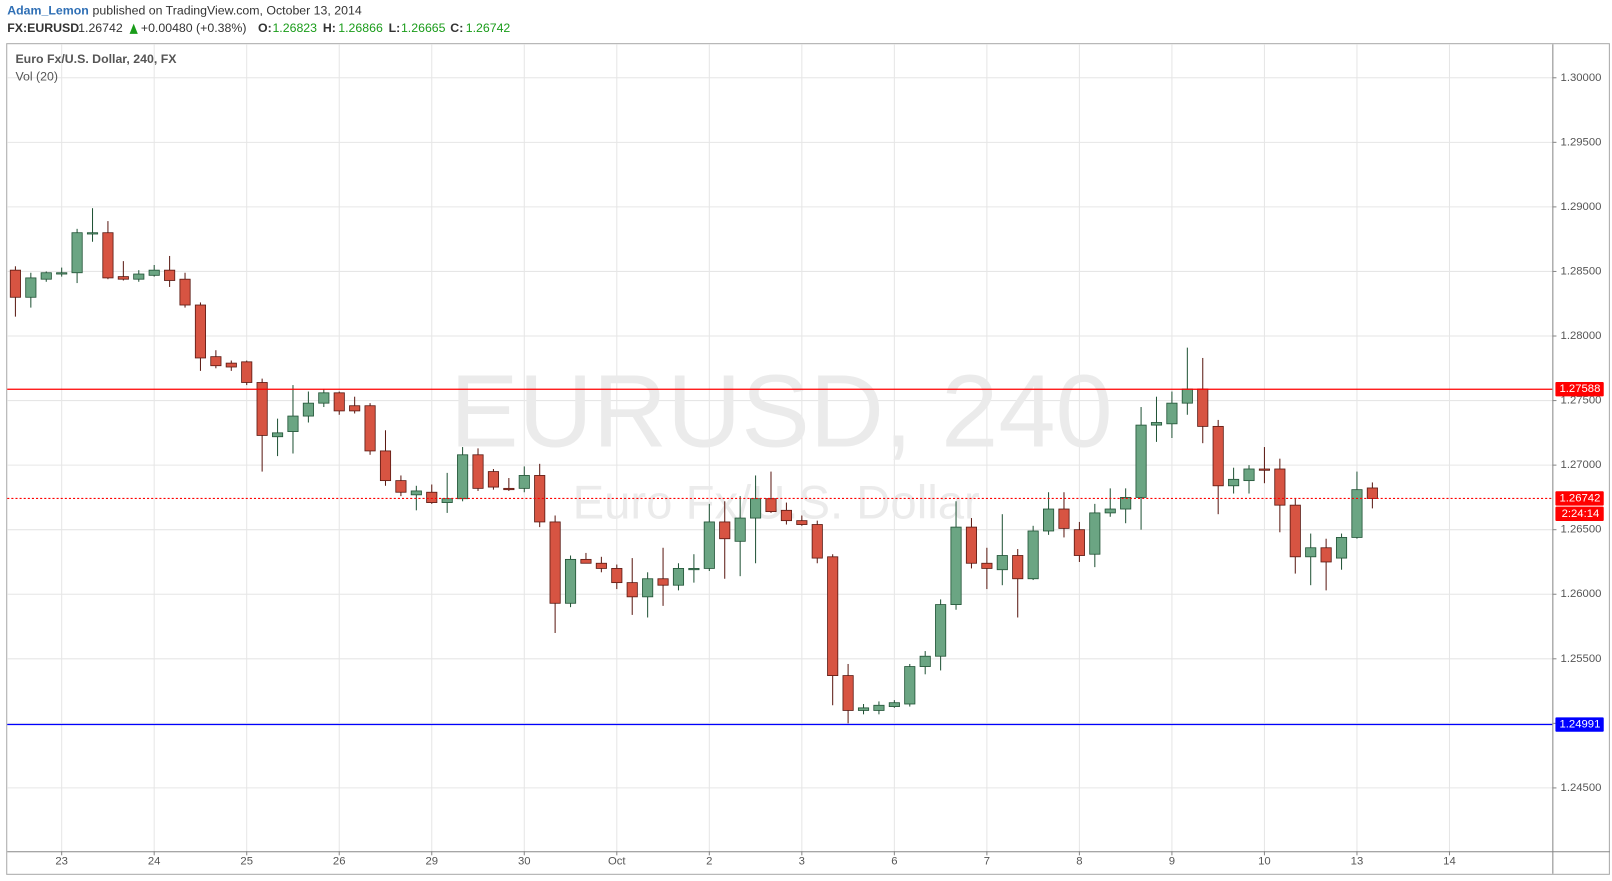 The width and height of the screenshot is (1612, 881). Describe the element at coordinates (36, 76) in the screenshot. I see `chart-subtitle: Vol (20)` at that location.